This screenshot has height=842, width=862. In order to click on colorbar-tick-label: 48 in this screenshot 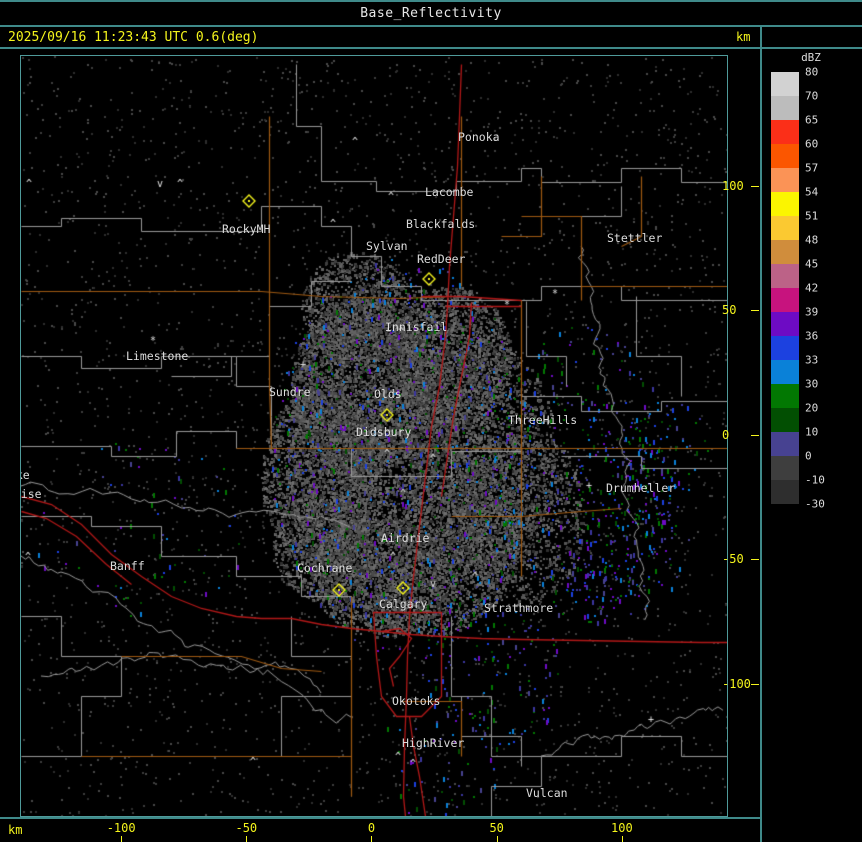, I will do `click(812, 240)`.